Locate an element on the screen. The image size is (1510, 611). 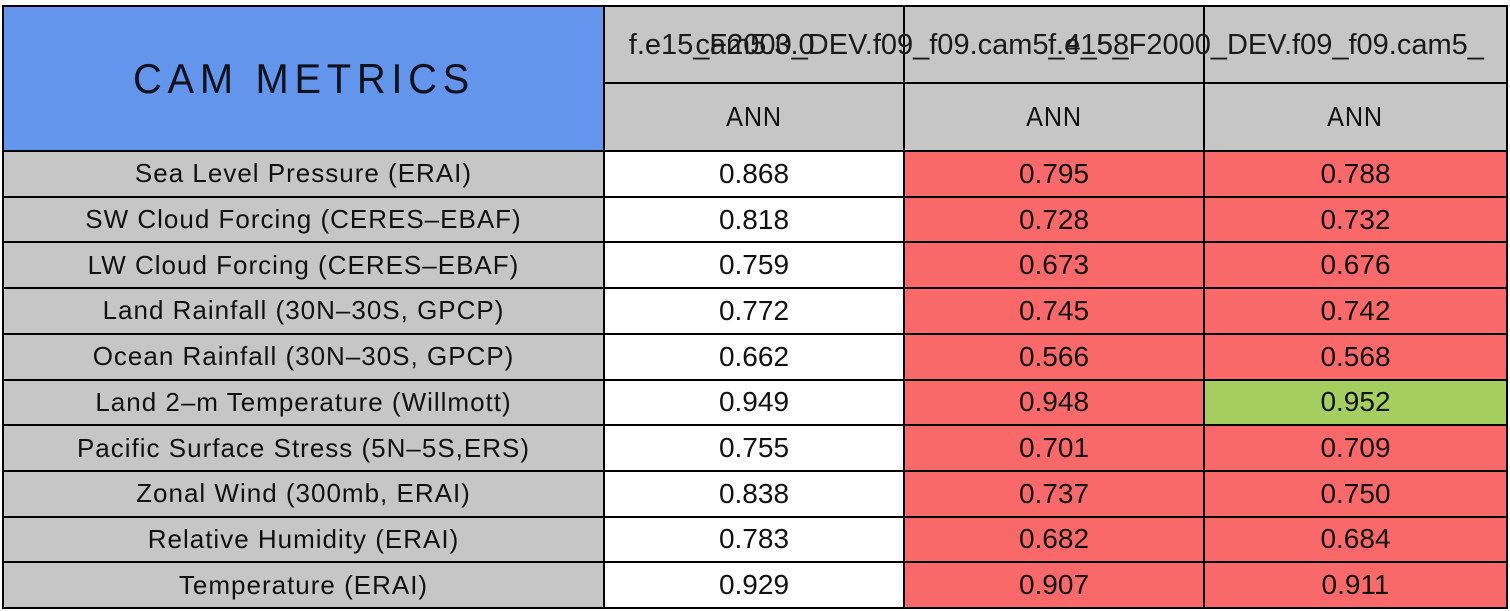
value-cell: 0.673 is located at coordinates (1054, 265).